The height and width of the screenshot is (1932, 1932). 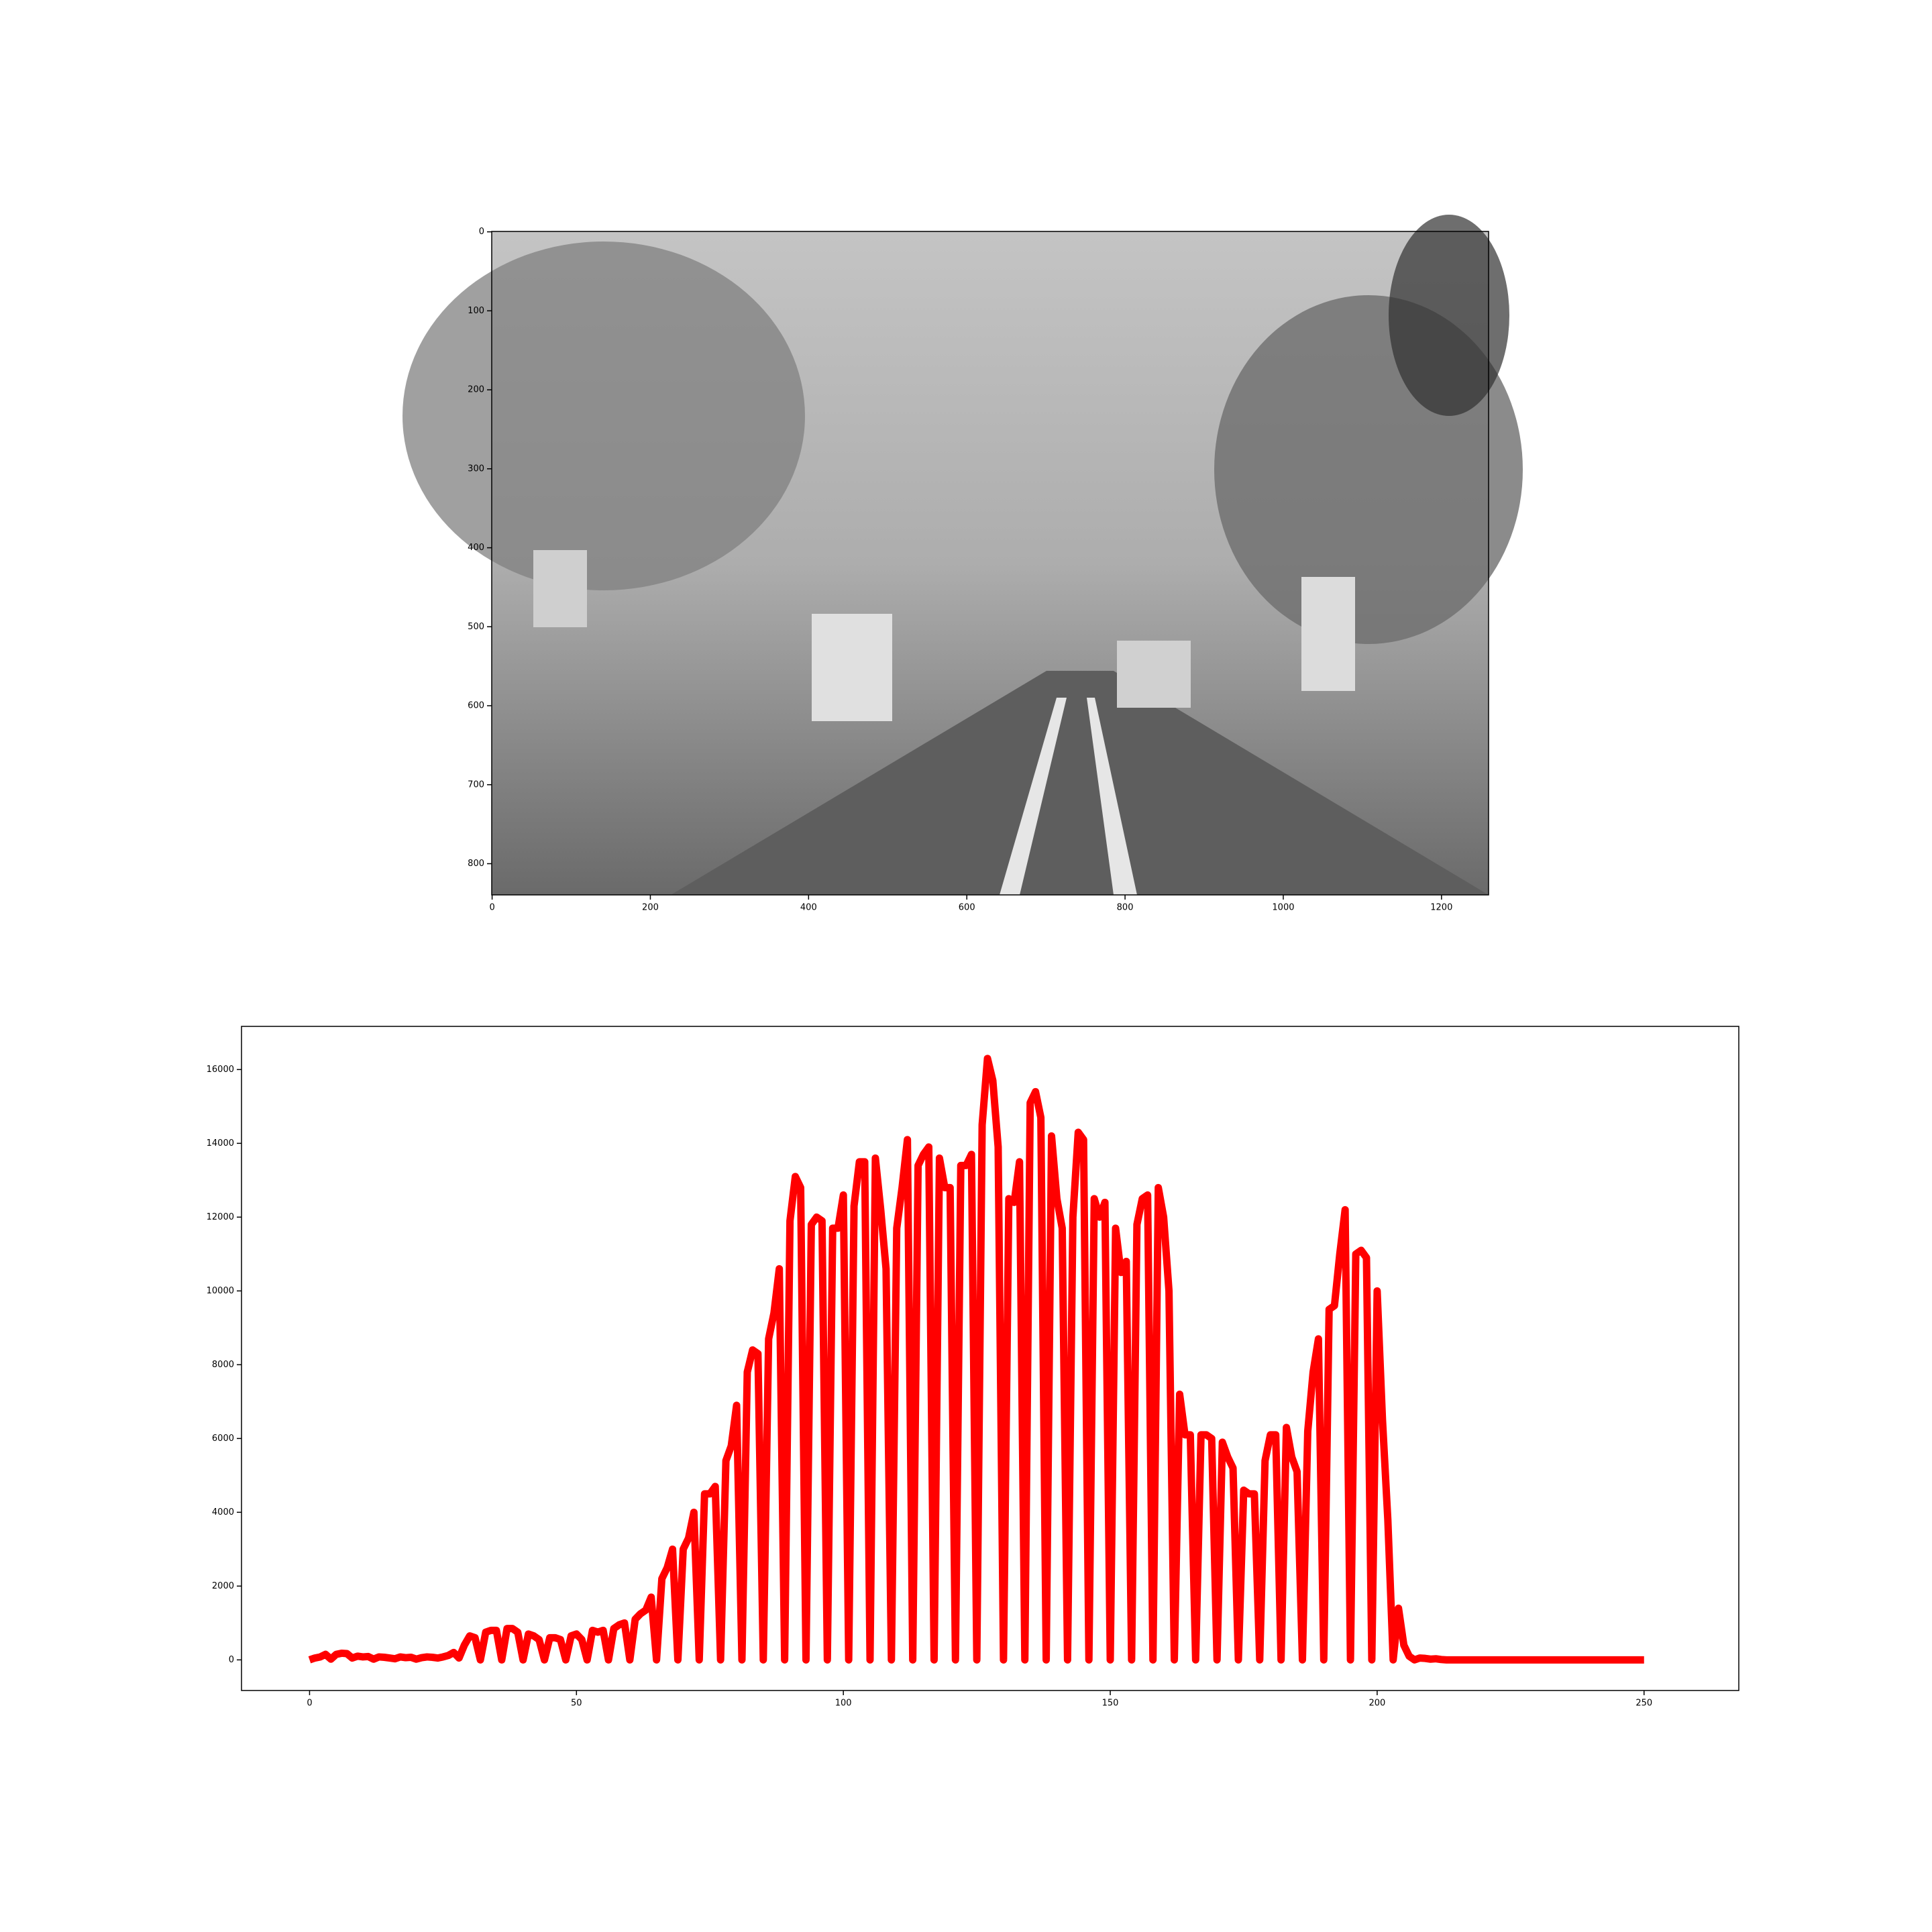 What do you see at coordinates (476, 785) in the screenshot?
I see `y-tick-label: 700` at bounding box center [476, 785].